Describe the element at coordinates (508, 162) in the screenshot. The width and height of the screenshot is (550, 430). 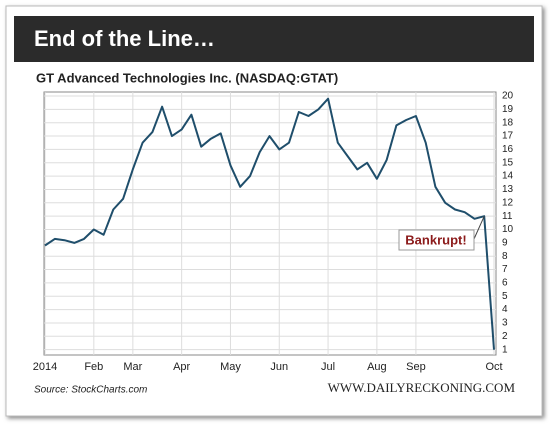
I see `y-tick-label: 15` at that location.